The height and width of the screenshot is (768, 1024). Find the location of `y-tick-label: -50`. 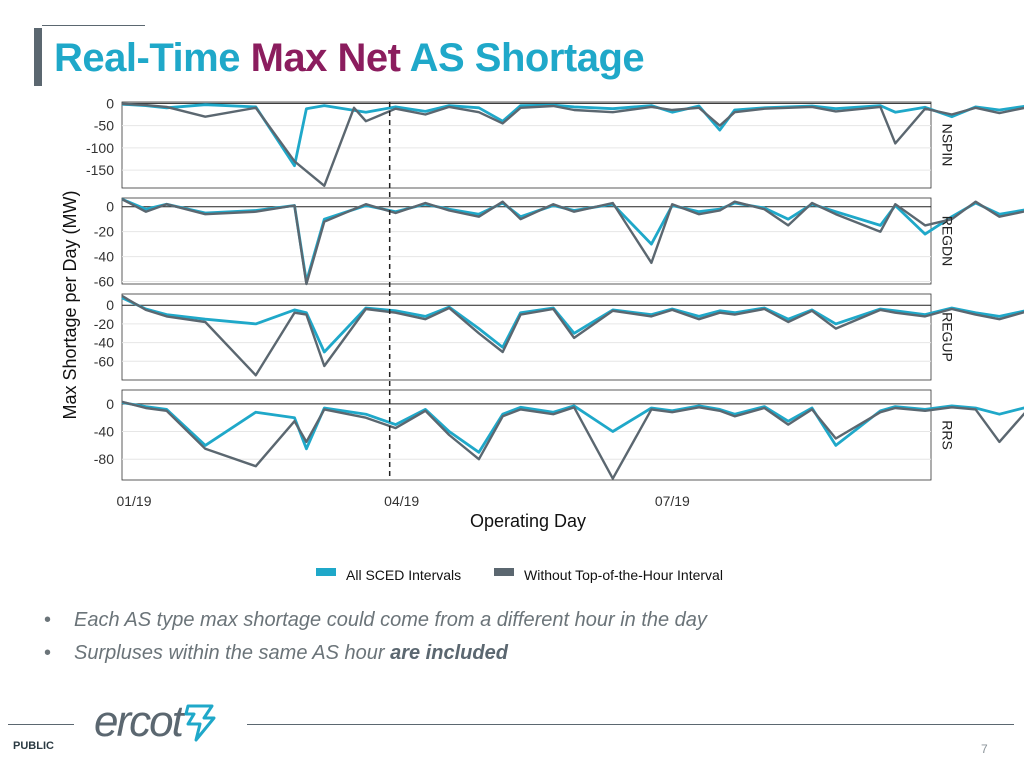

y-tick-label: -50 is located at coordinates (104, 126).